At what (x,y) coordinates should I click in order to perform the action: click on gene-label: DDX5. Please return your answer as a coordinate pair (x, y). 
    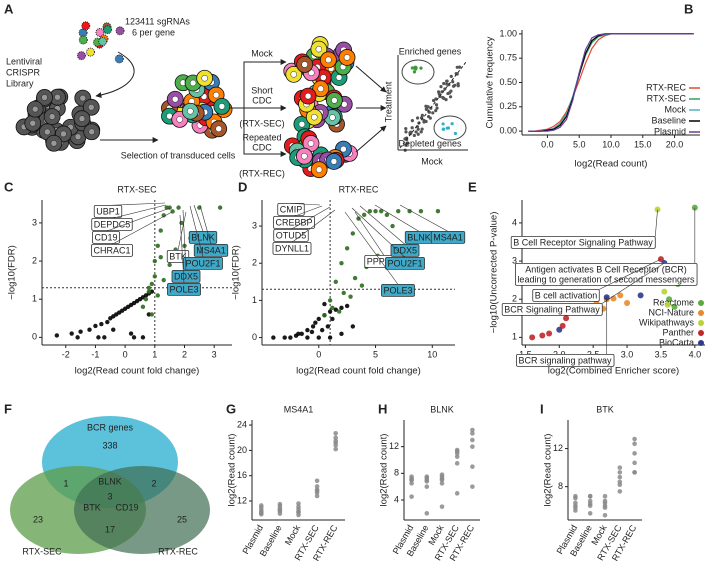
    Looking at the image, I should click on (405, 250).